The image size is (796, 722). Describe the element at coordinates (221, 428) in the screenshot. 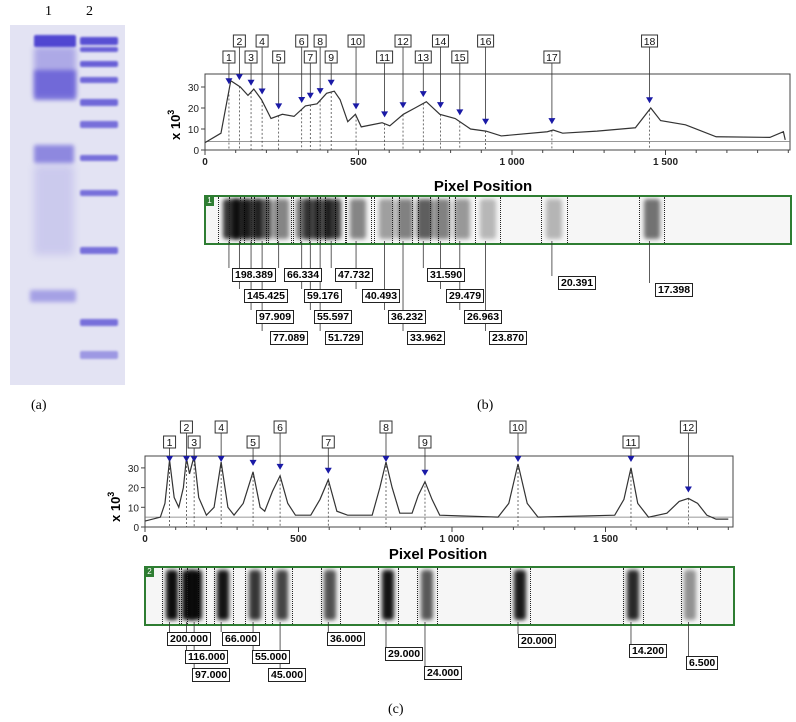

I see `peak-number-label: 4` at that location.